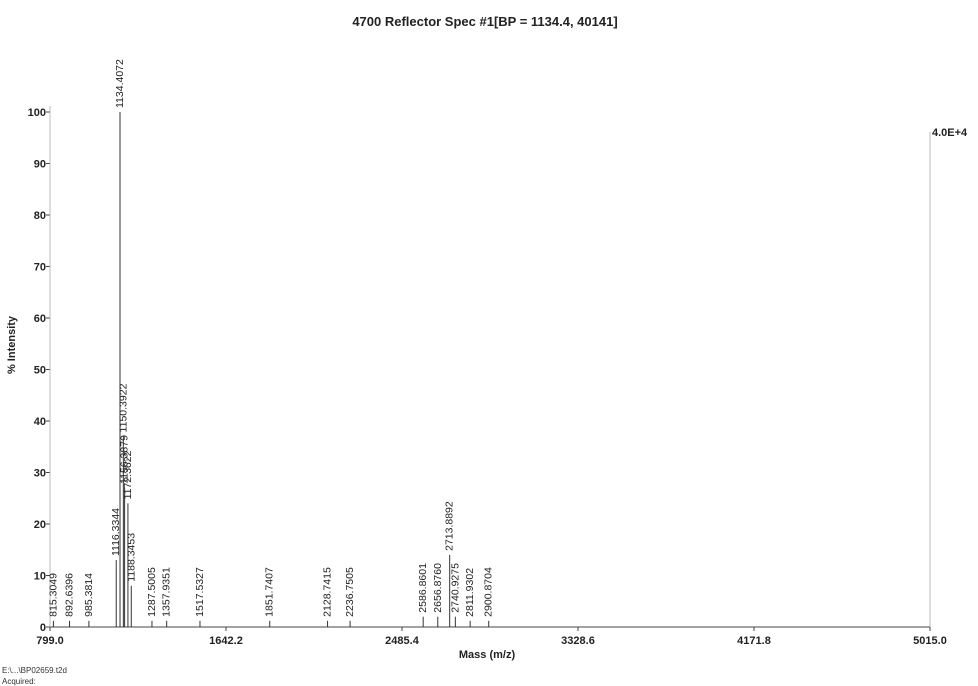  I want to click on peak-label: 2656.8760, so click(438, 588).